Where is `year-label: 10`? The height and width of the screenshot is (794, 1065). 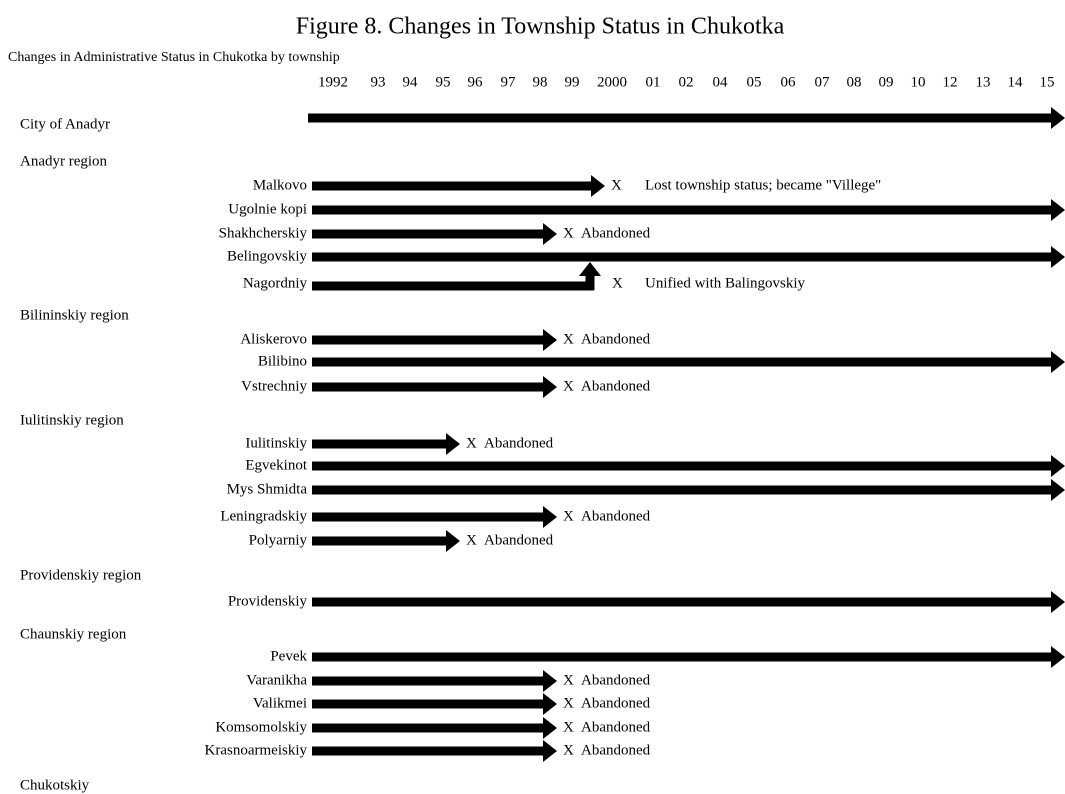
year-label: 10 is located at coordinates (918, 82).